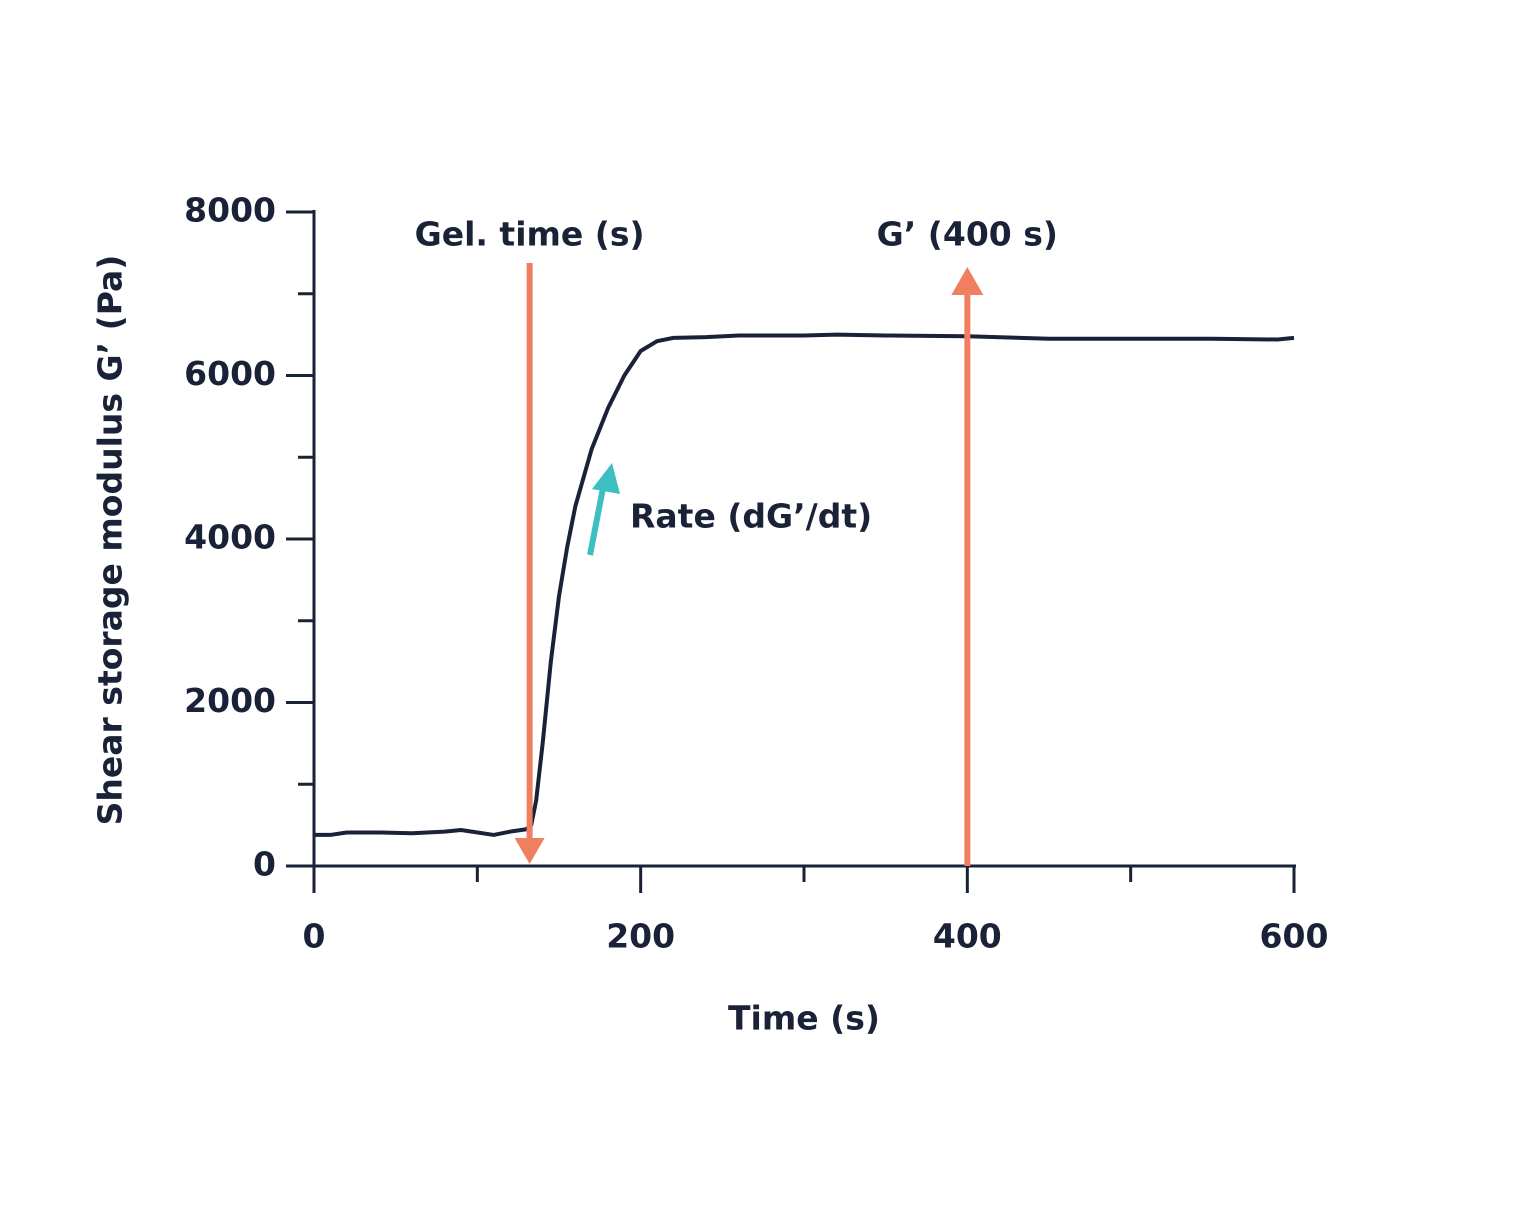  I want to click on x-axis-label: Time (s), so click(804, 1018).